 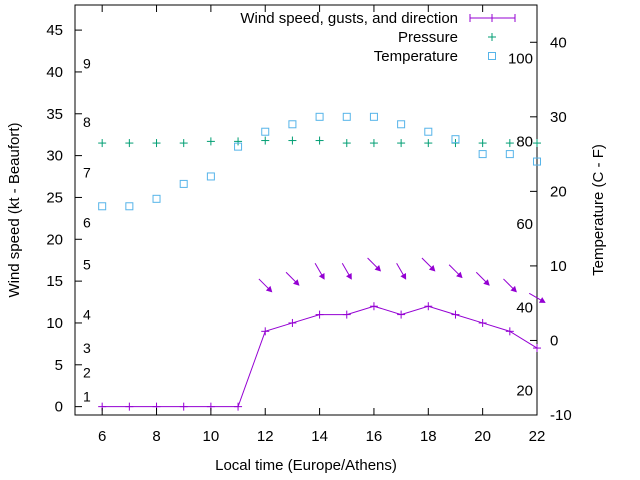 I want to click on x-tick-label: 6, so click(x=102, y=436).